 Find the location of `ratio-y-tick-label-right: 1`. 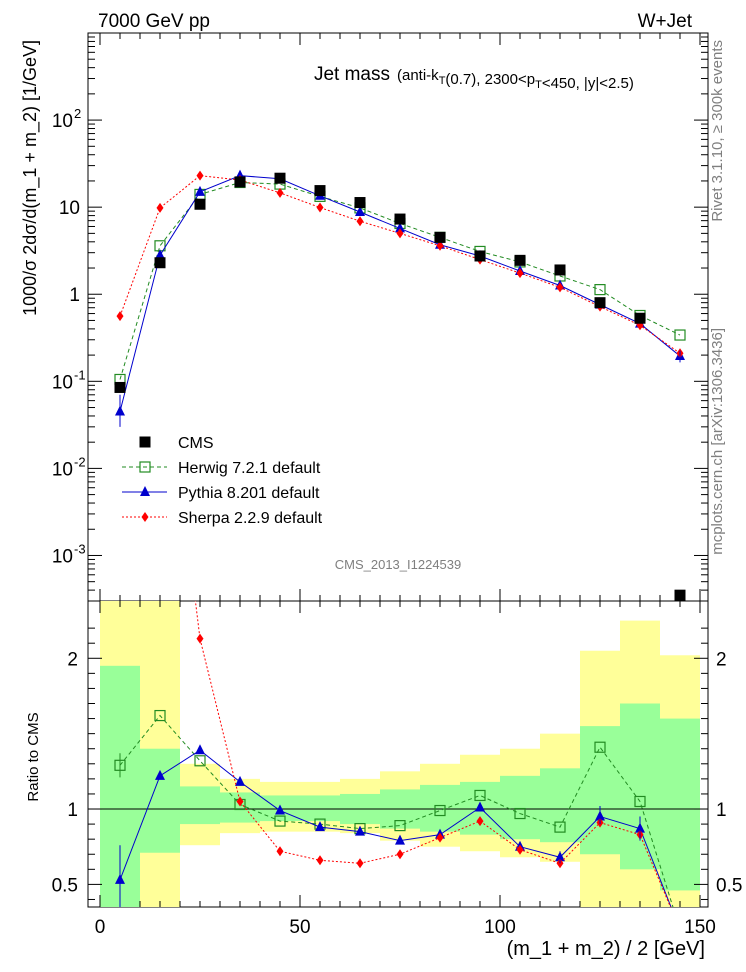

ratio-y-tick-label-right: 1 is located at coordinates (721, 810).